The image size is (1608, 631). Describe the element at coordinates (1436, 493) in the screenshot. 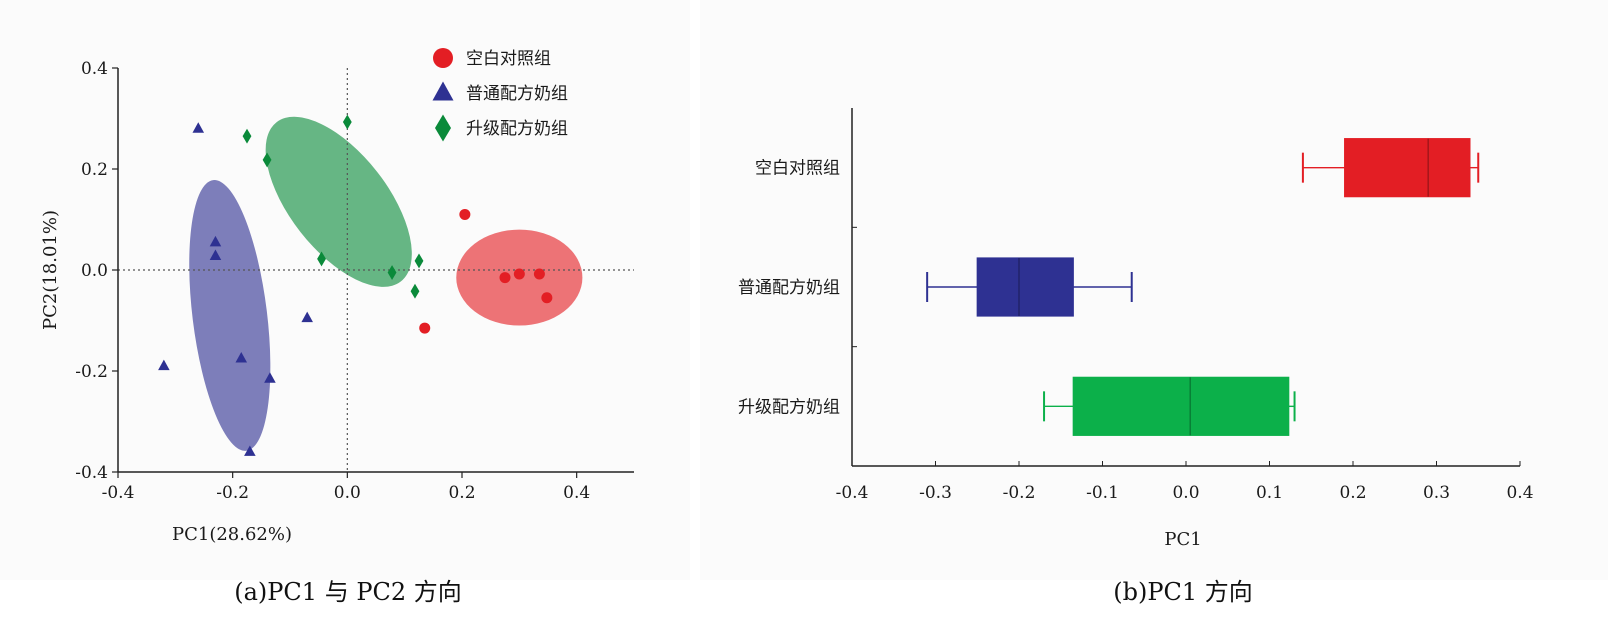

I see `x-tick-label: 0.3` at that location.